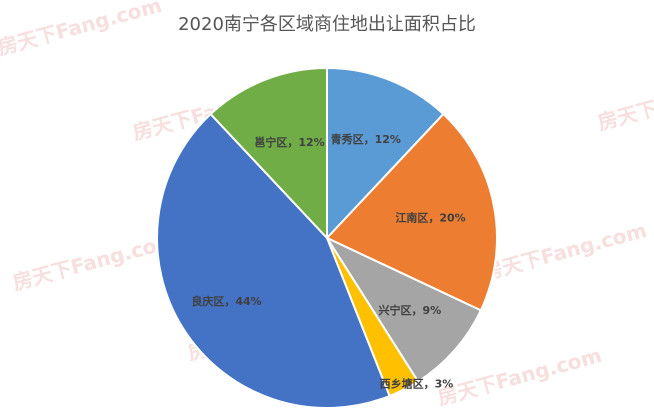 This screenshot has height=409, width=654. I want to click on pie-slice-label-4: 西乡塘区，3%, so click(417, 383).